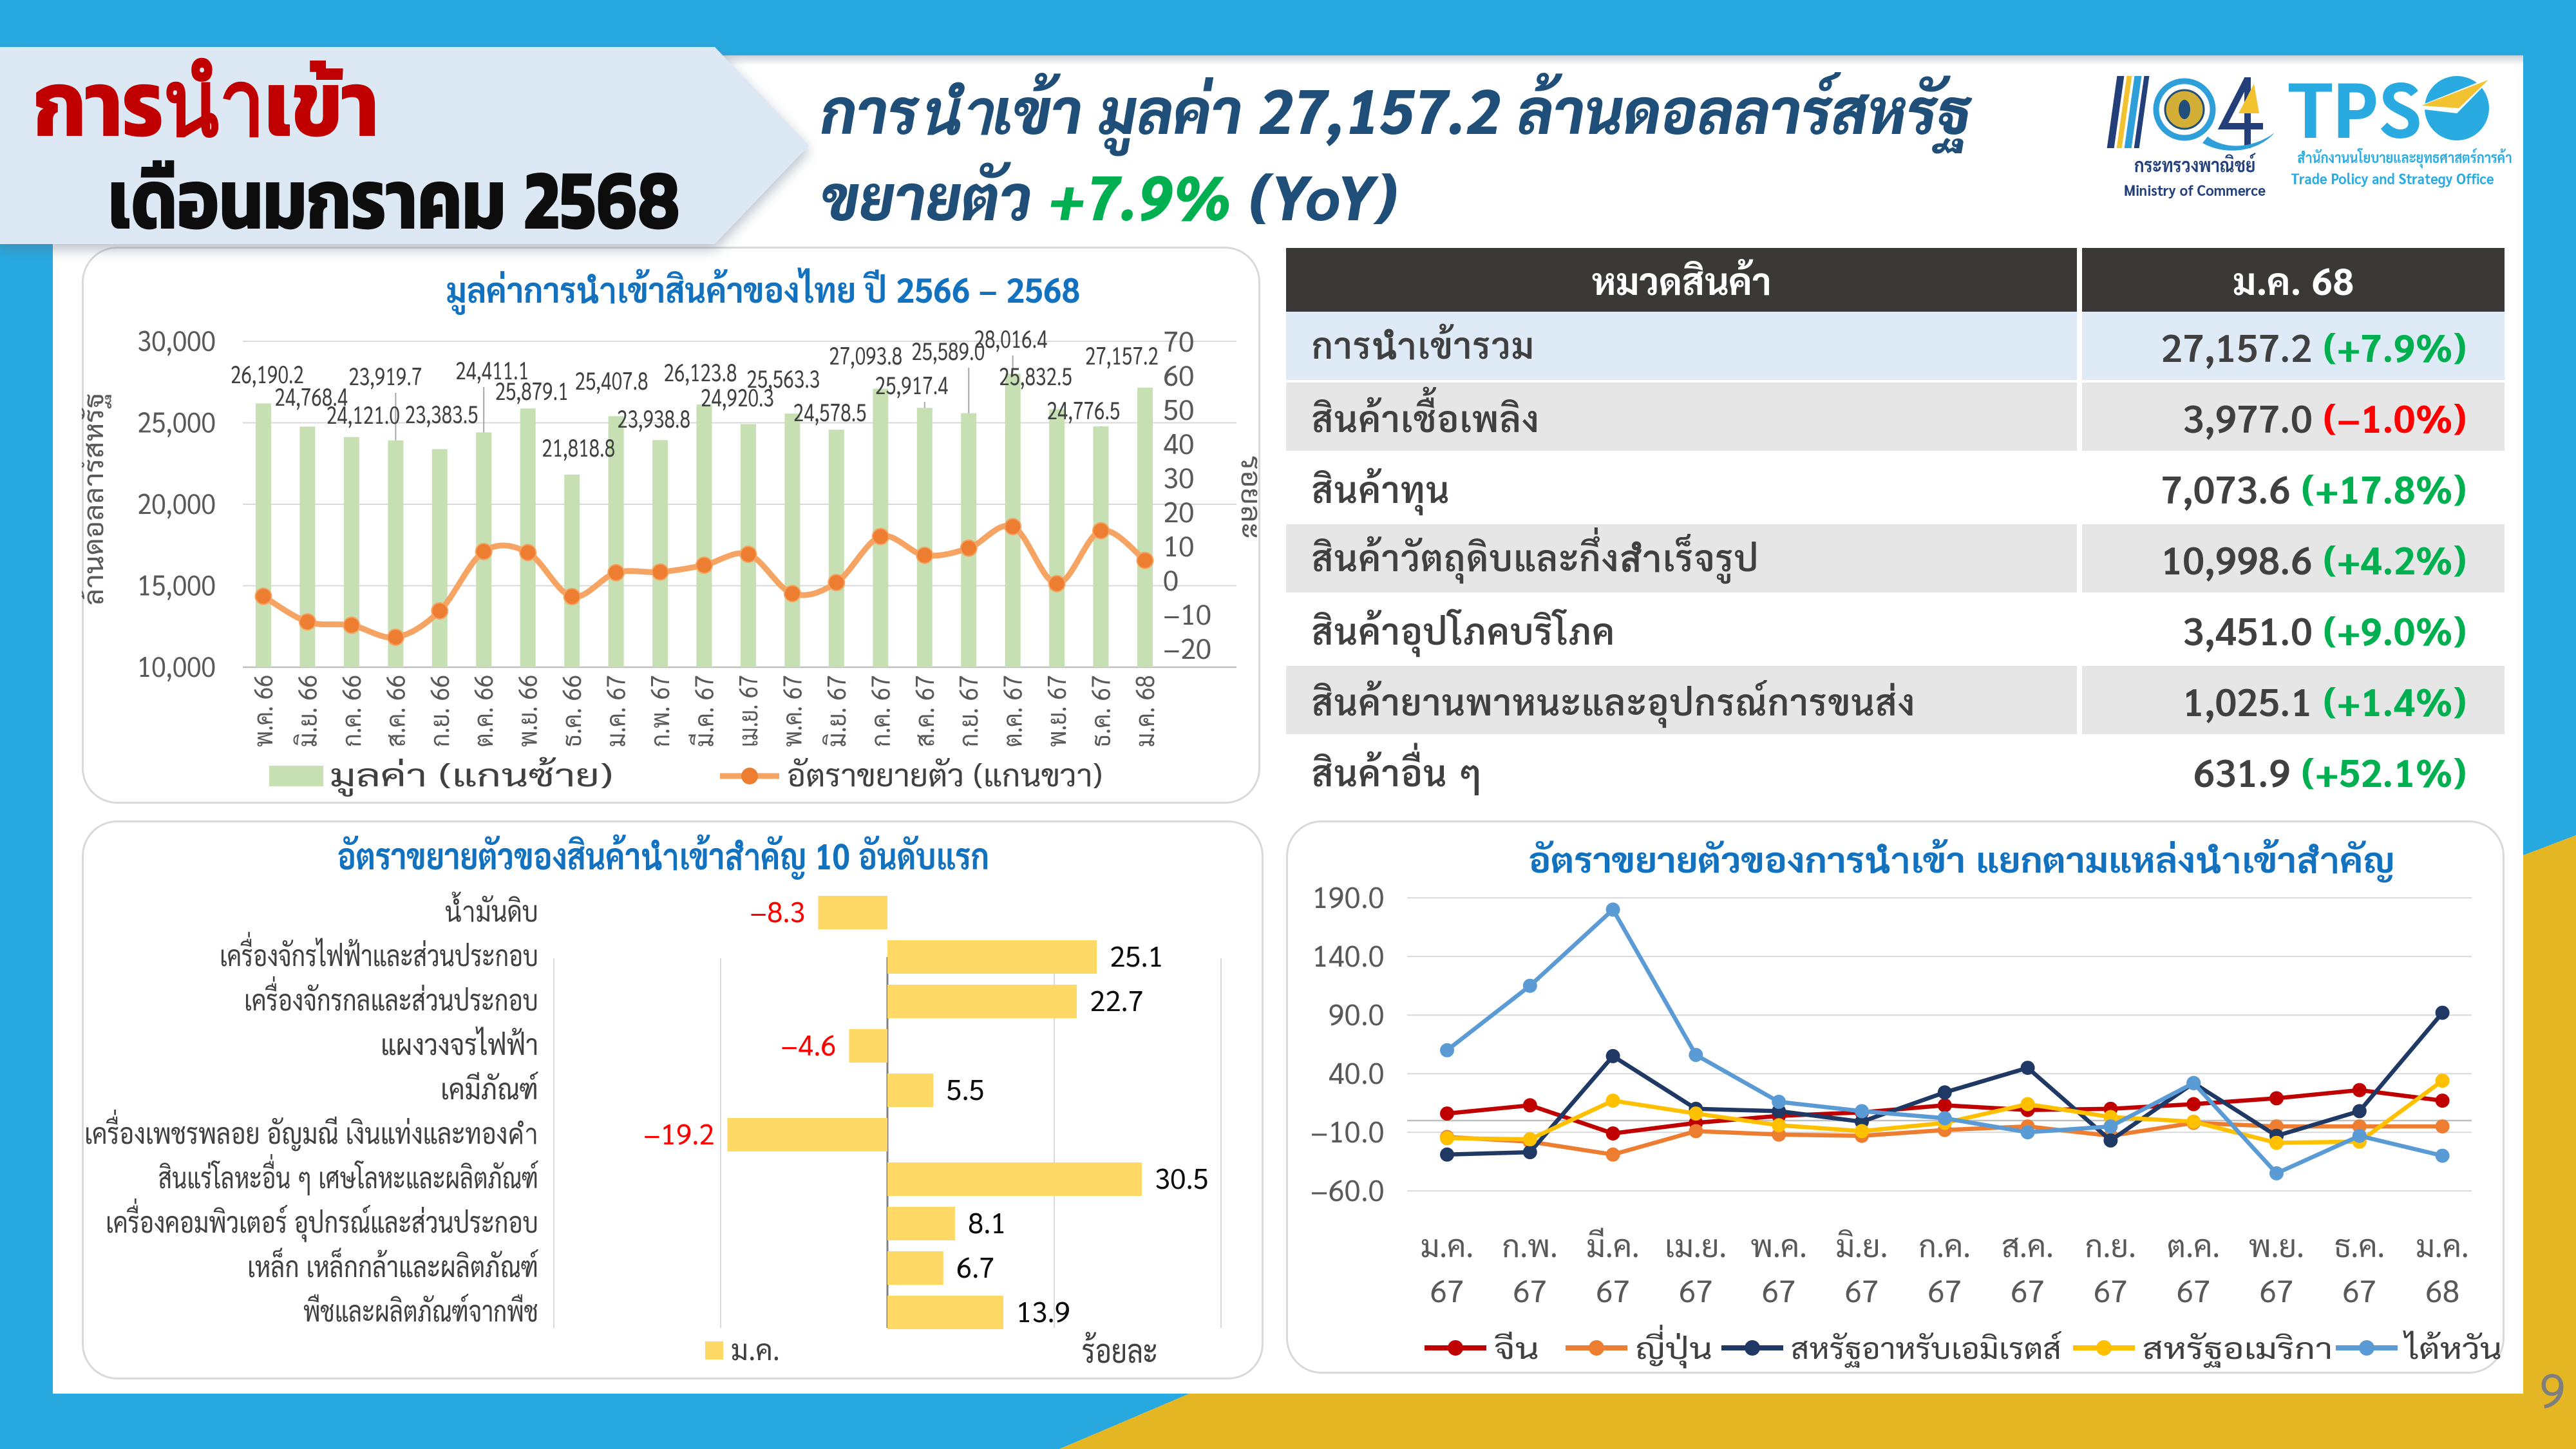  I want to click on svg-text: 68, so click(2442, 1290).